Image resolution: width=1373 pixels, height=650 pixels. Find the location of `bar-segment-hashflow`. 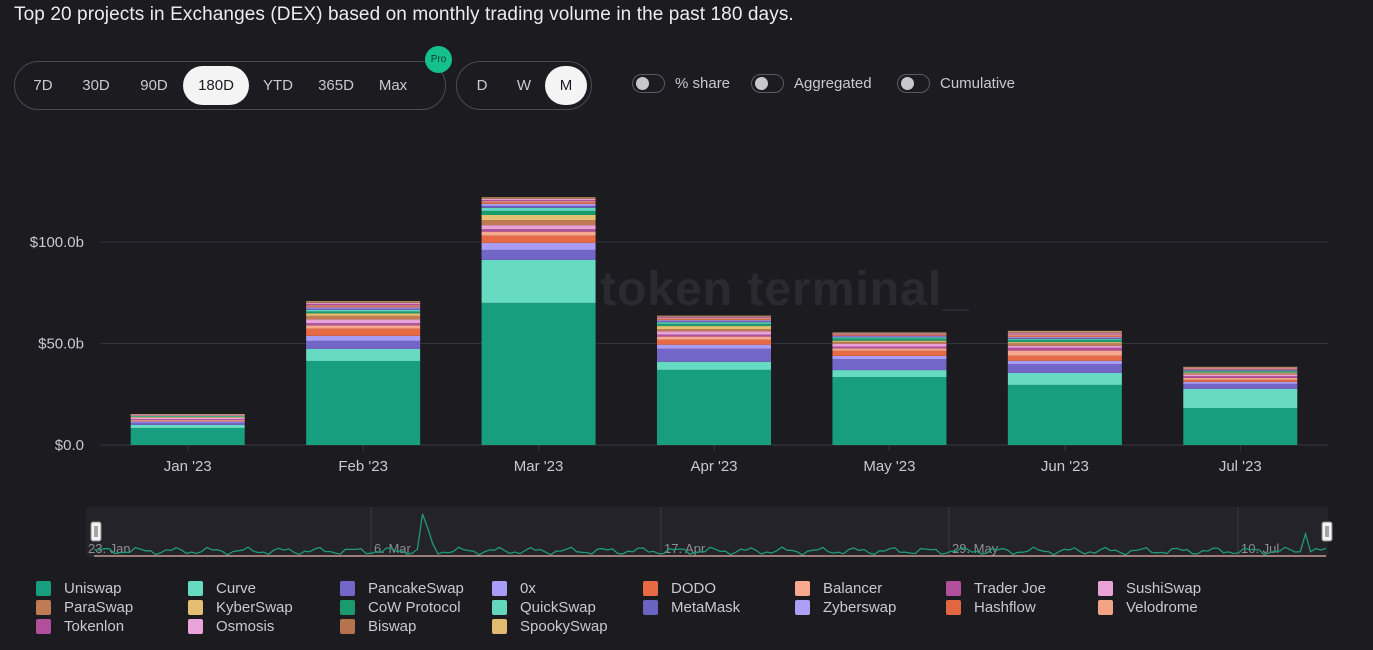

bar-segment-hashflow is located at coordinates (1240, 369).